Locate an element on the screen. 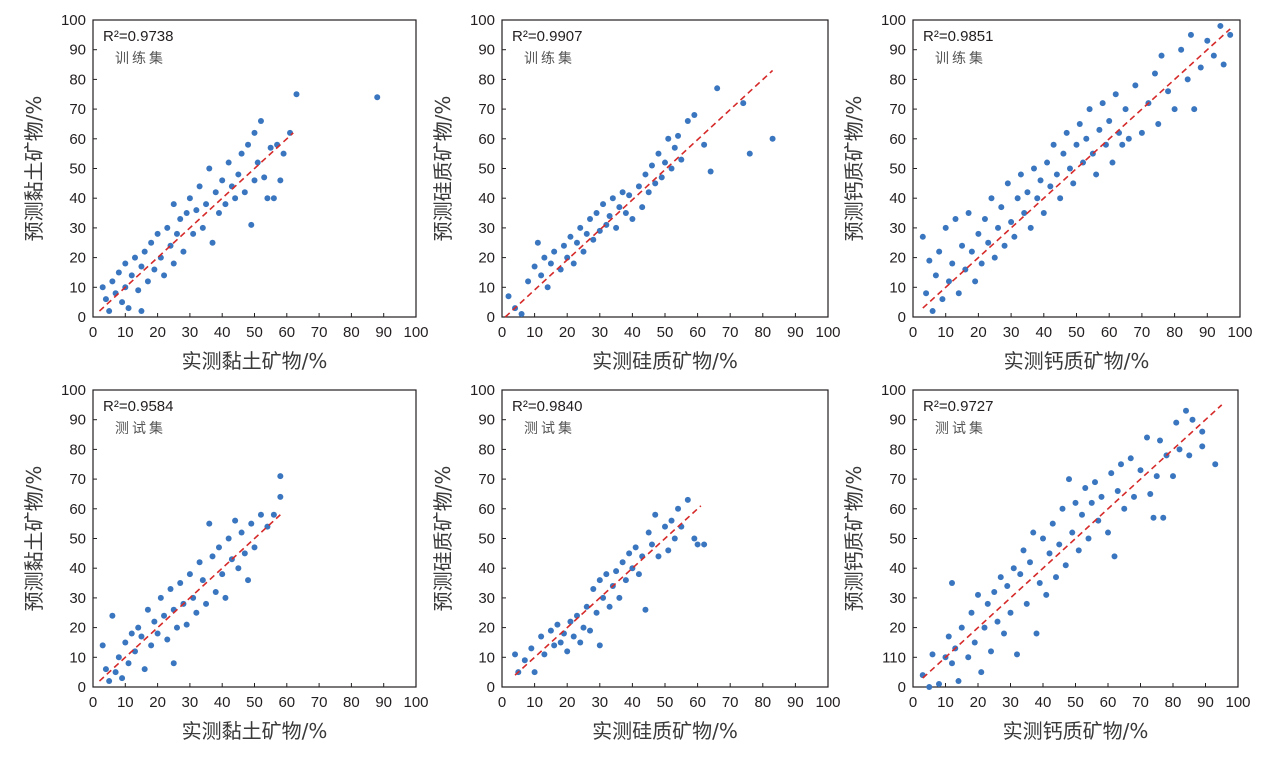 The image size is (1269, 757). x-tick-label: 0 is located at coordinates (502, 702).